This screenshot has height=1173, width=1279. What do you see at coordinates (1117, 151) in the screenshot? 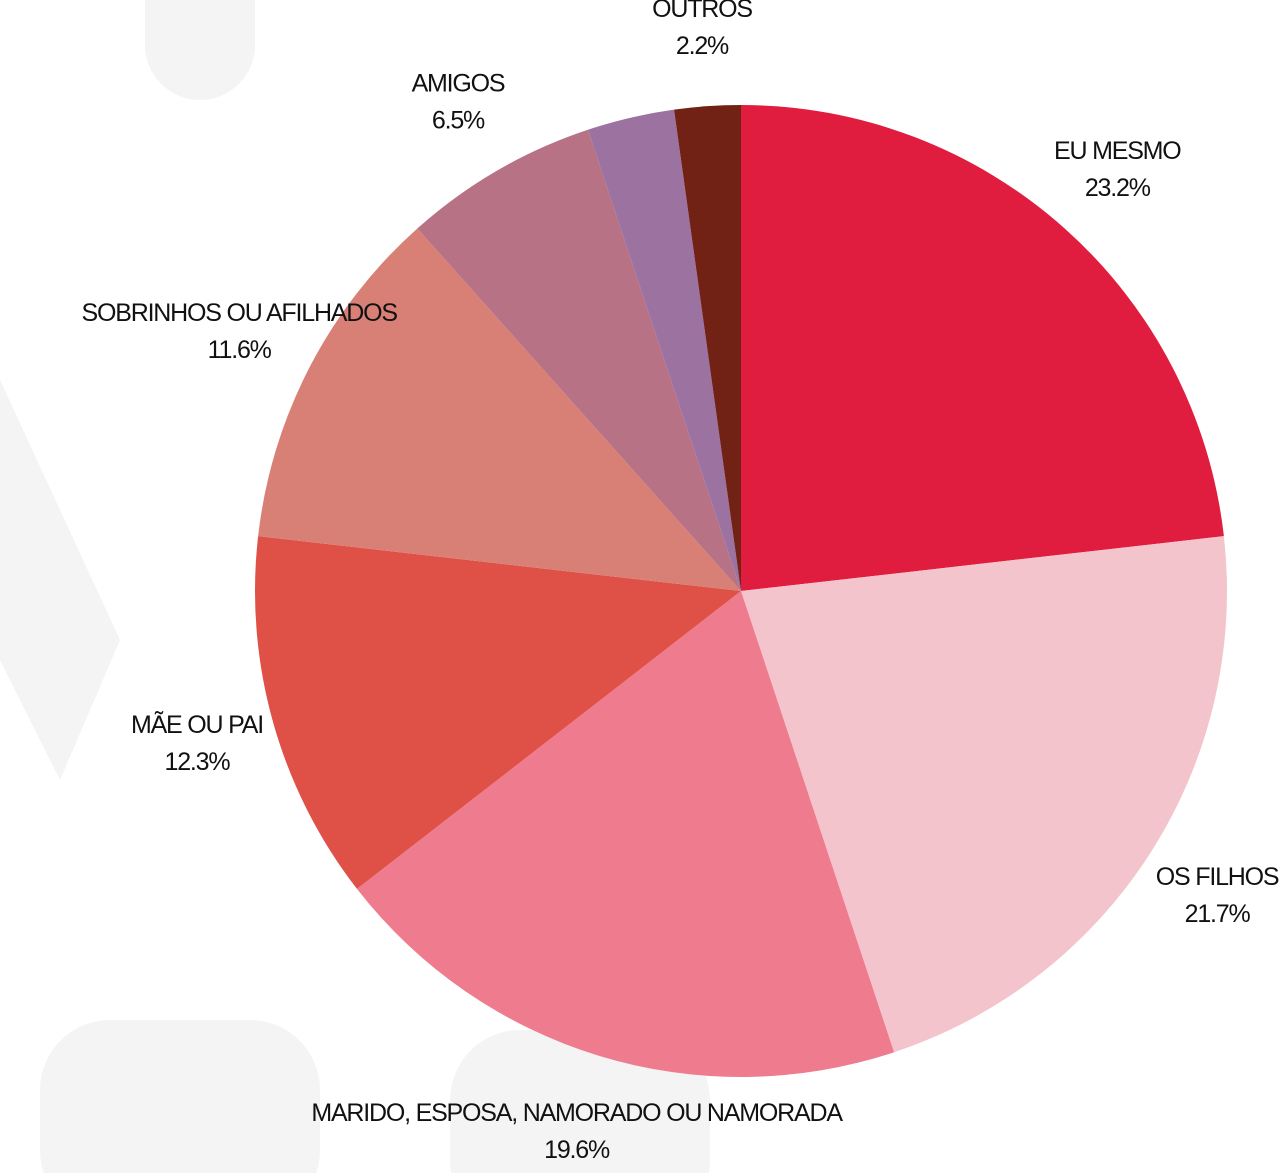
I see `slice-label: EU MESMO` at bounding box center [1117, 151].